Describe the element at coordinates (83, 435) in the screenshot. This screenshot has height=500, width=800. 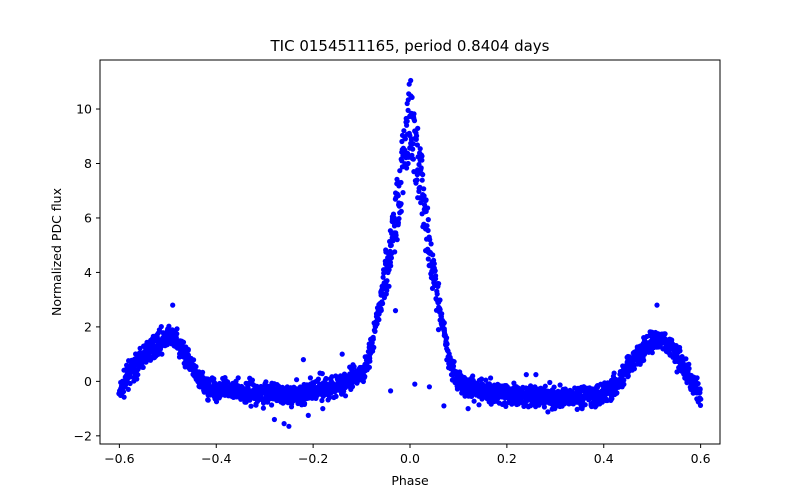
I see `y-tick-label: −2` at that location.